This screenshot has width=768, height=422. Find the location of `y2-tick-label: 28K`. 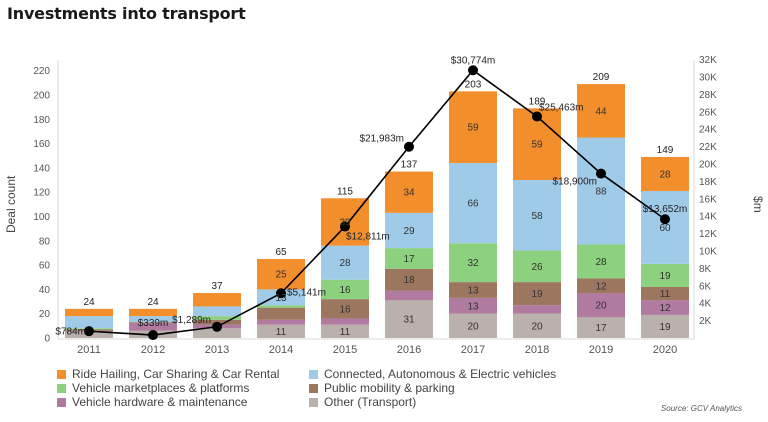

y2-tick-label: 28K is located at coordinates (708, 95).